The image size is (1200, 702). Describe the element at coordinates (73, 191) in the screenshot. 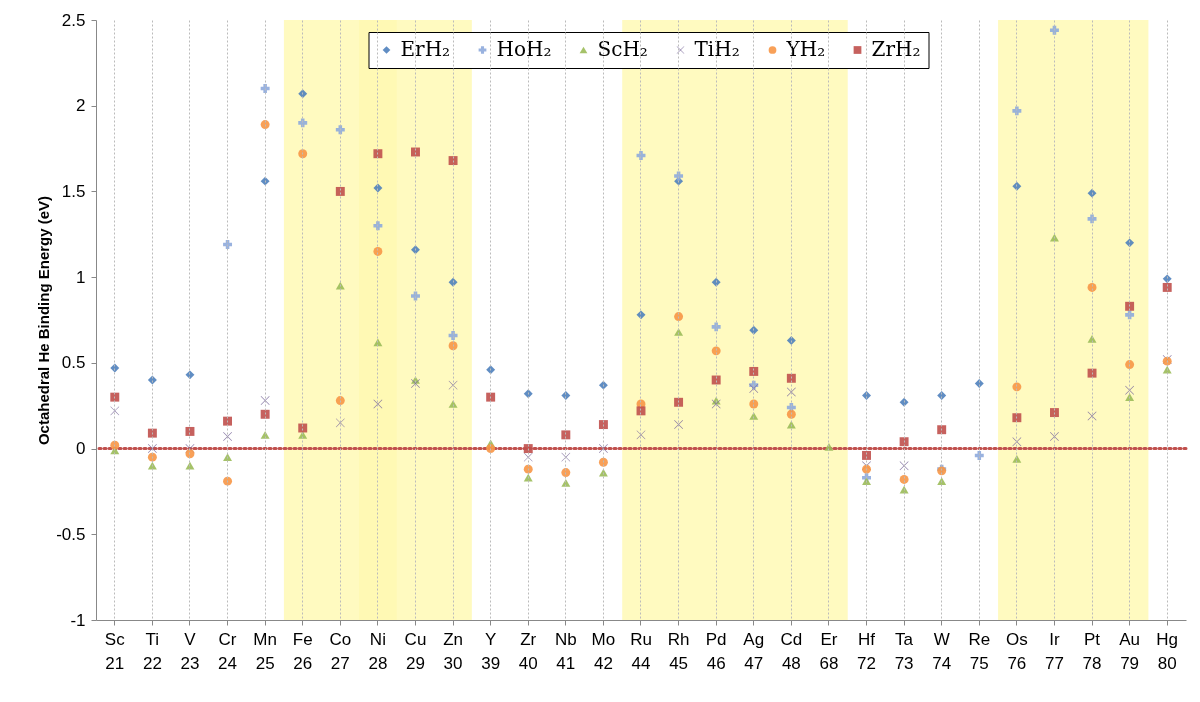

I see `y-tick-label: 1.5` at that location.